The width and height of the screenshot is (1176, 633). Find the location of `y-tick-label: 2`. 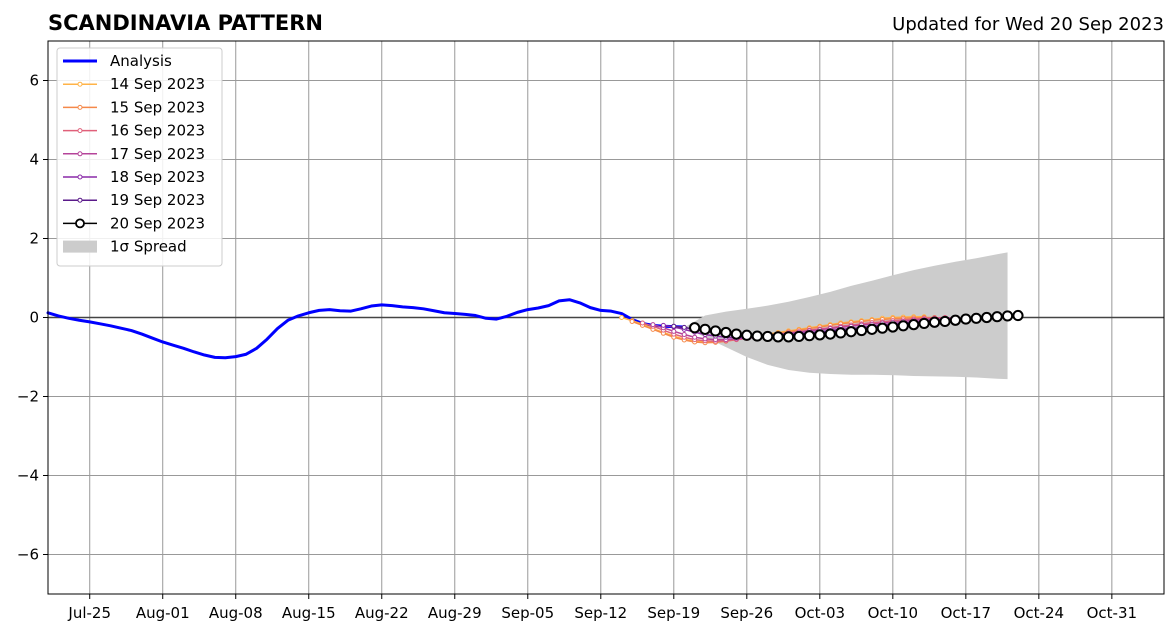

y-tick-label: 2 is located at coordinates (34, 239).